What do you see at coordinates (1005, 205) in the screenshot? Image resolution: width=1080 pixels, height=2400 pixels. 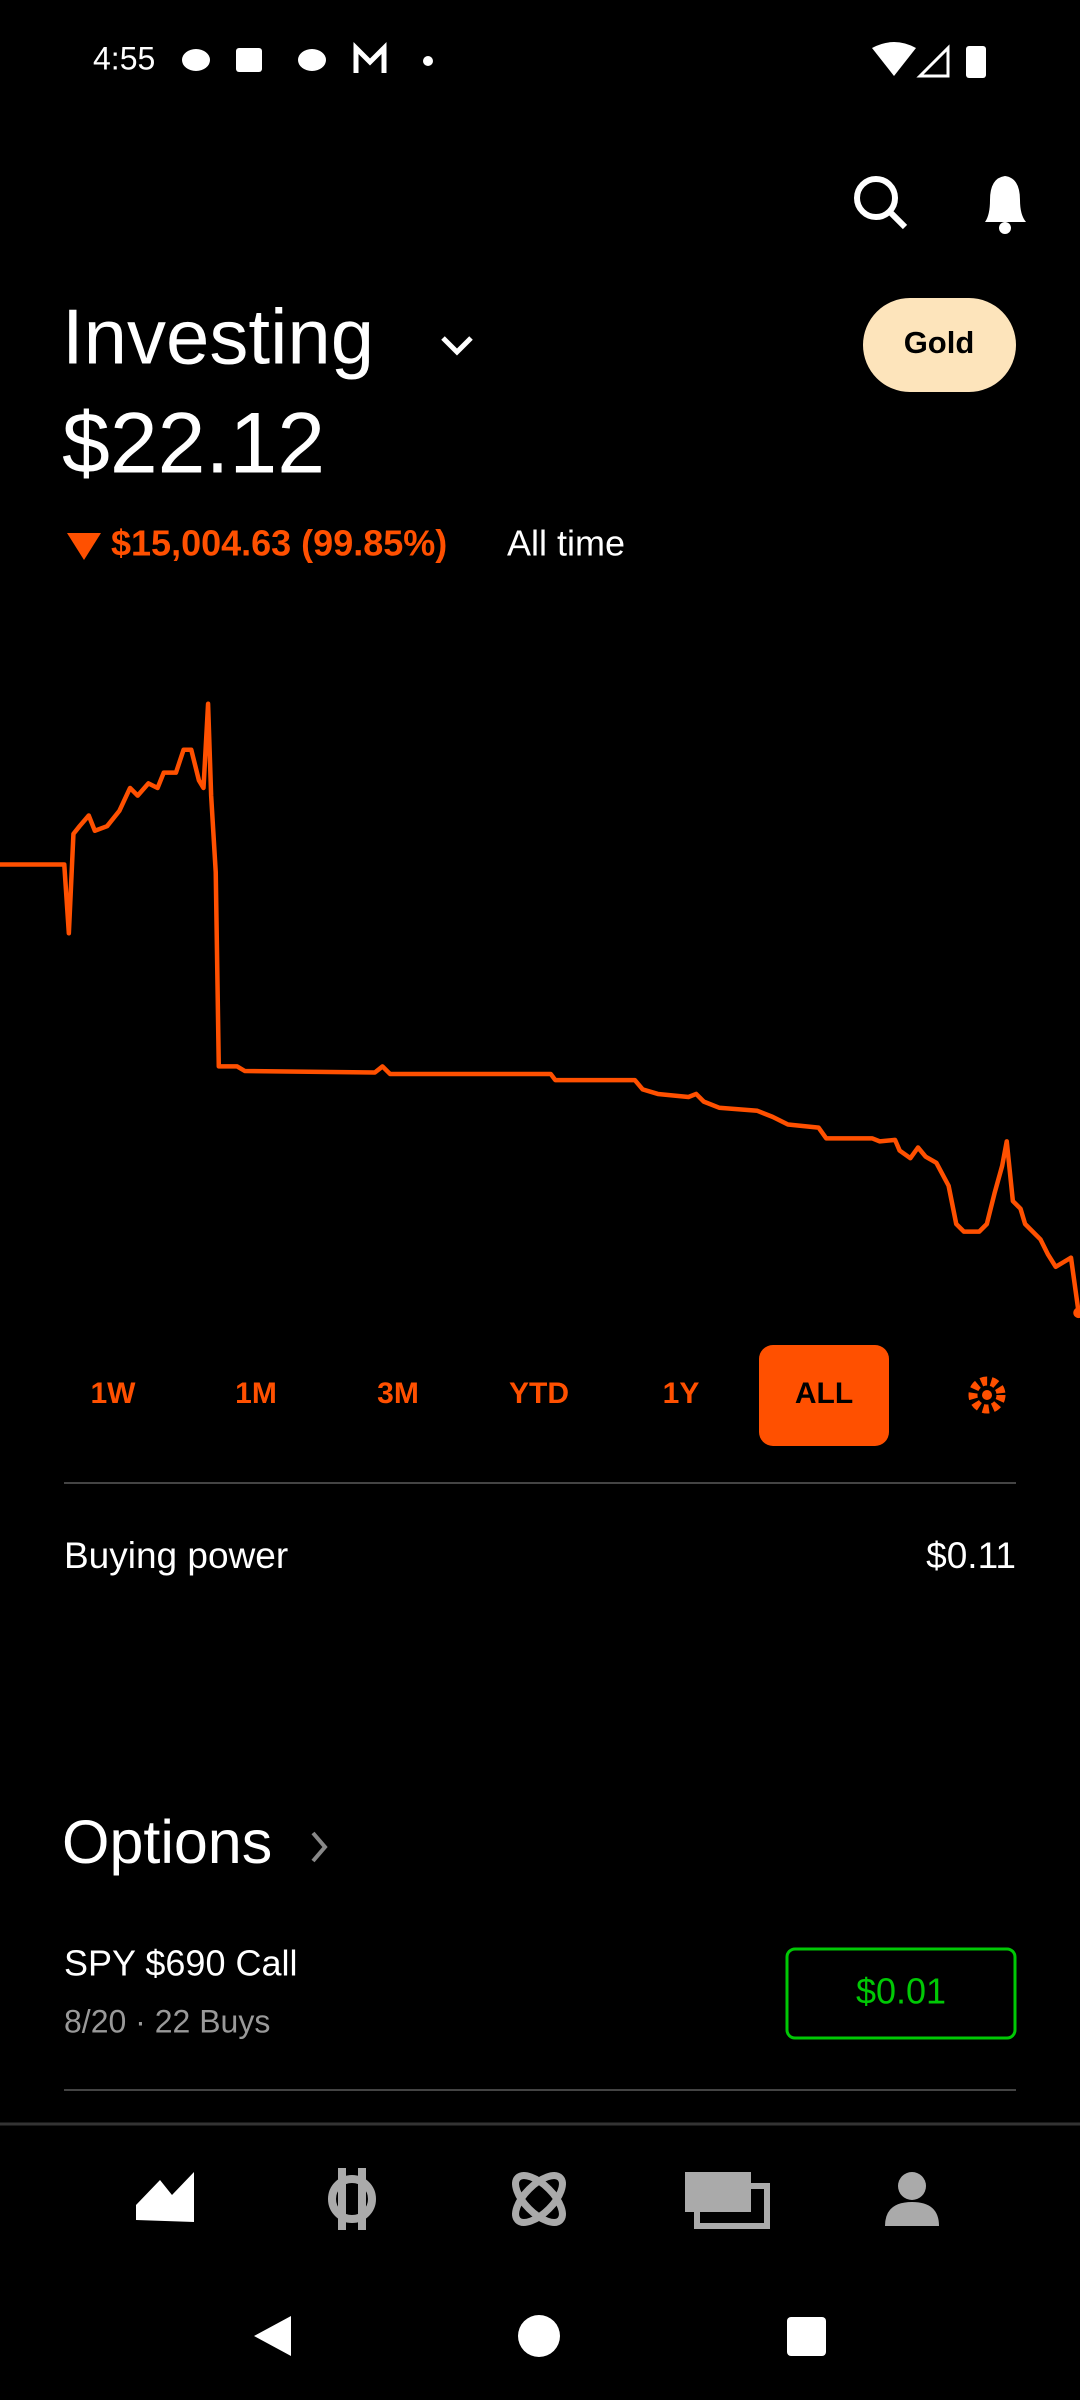 I see `notification-icon` at bounding box center [1005, 205].